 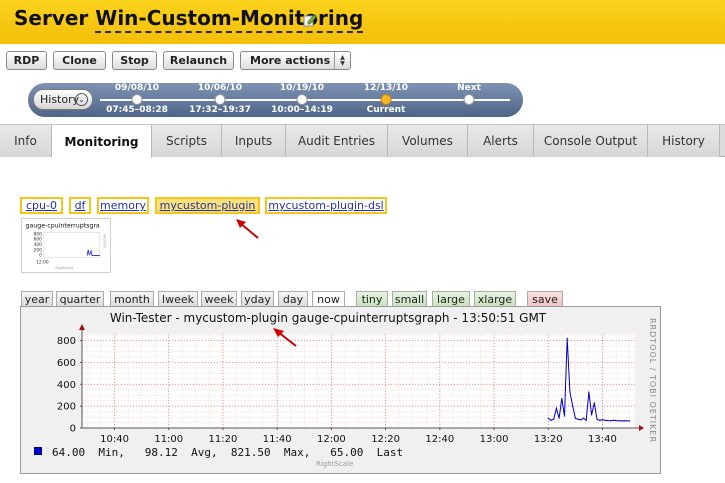 What do you see at coordinates (207, 205) in the screenshot?
I see `plugin-link-mycustom-plugin: mycustom-plugin` at bounding box center [207, 205].